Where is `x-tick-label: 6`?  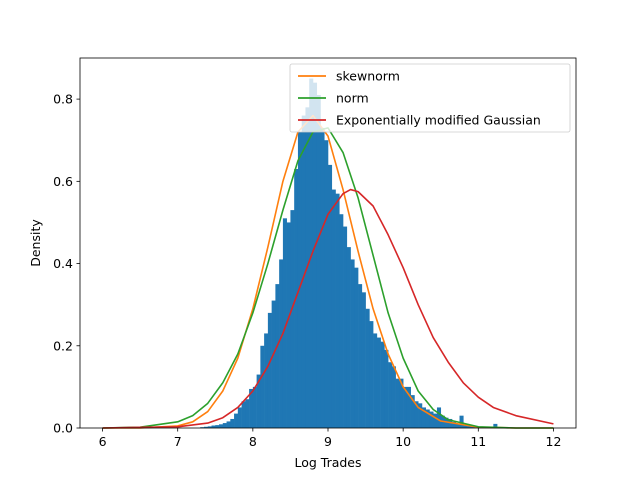 x-tick-label: 6 is located at coordinates (103, 441).